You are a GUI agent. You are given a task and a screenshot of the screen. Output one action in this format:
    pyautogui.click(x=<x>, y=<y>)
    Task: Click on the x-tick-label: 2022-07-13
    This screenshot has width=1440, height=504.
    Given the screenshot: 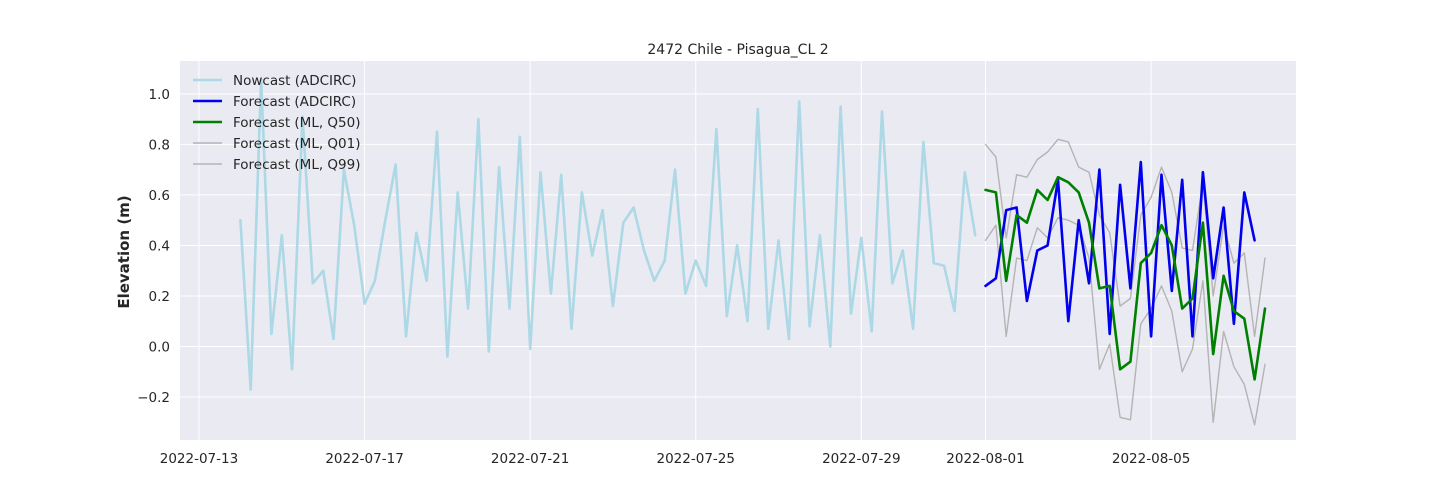 What is the action you would take?
    pyautogui.click(x=199, y=459)
    